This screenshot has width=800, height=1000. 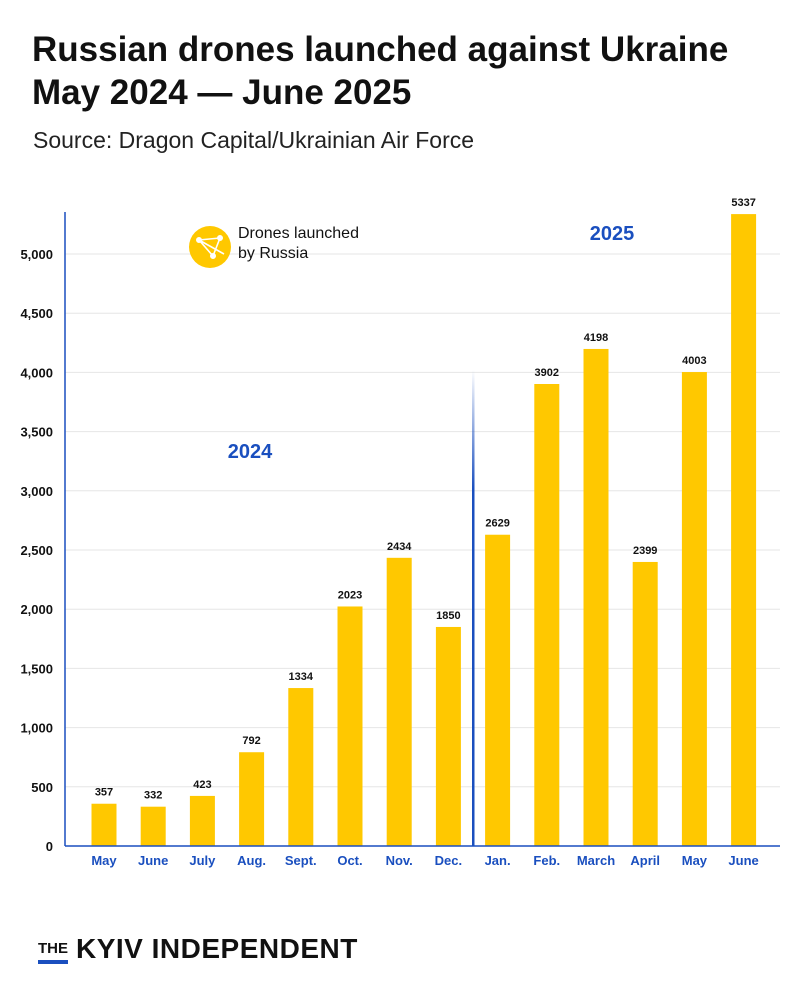 What do you see at coordinates (273, 253) in the screenshot?
I see `legend-label: by Russia` at bounding box center [273, 253].